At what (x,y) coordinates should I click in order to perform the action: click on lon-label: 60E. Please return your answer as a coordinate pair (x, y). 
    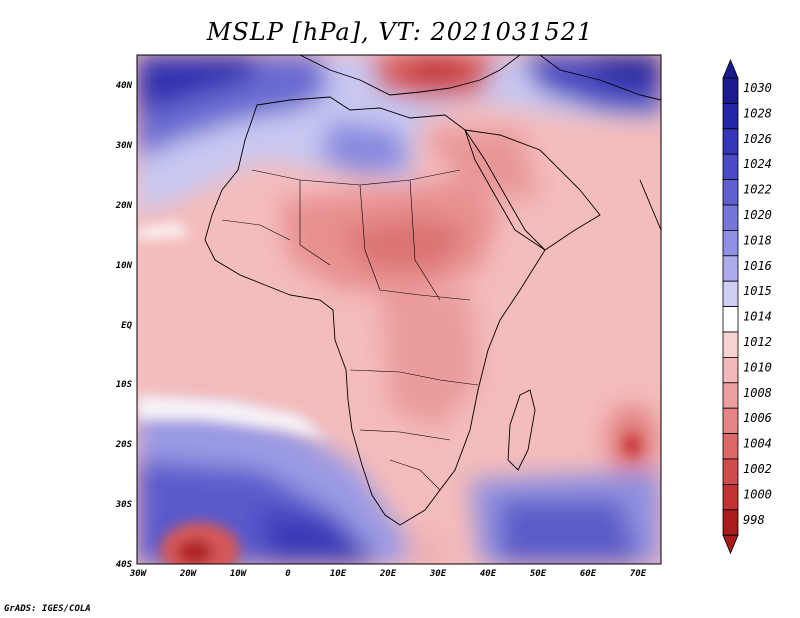
    Looking at the image, I should click on (588, 574).